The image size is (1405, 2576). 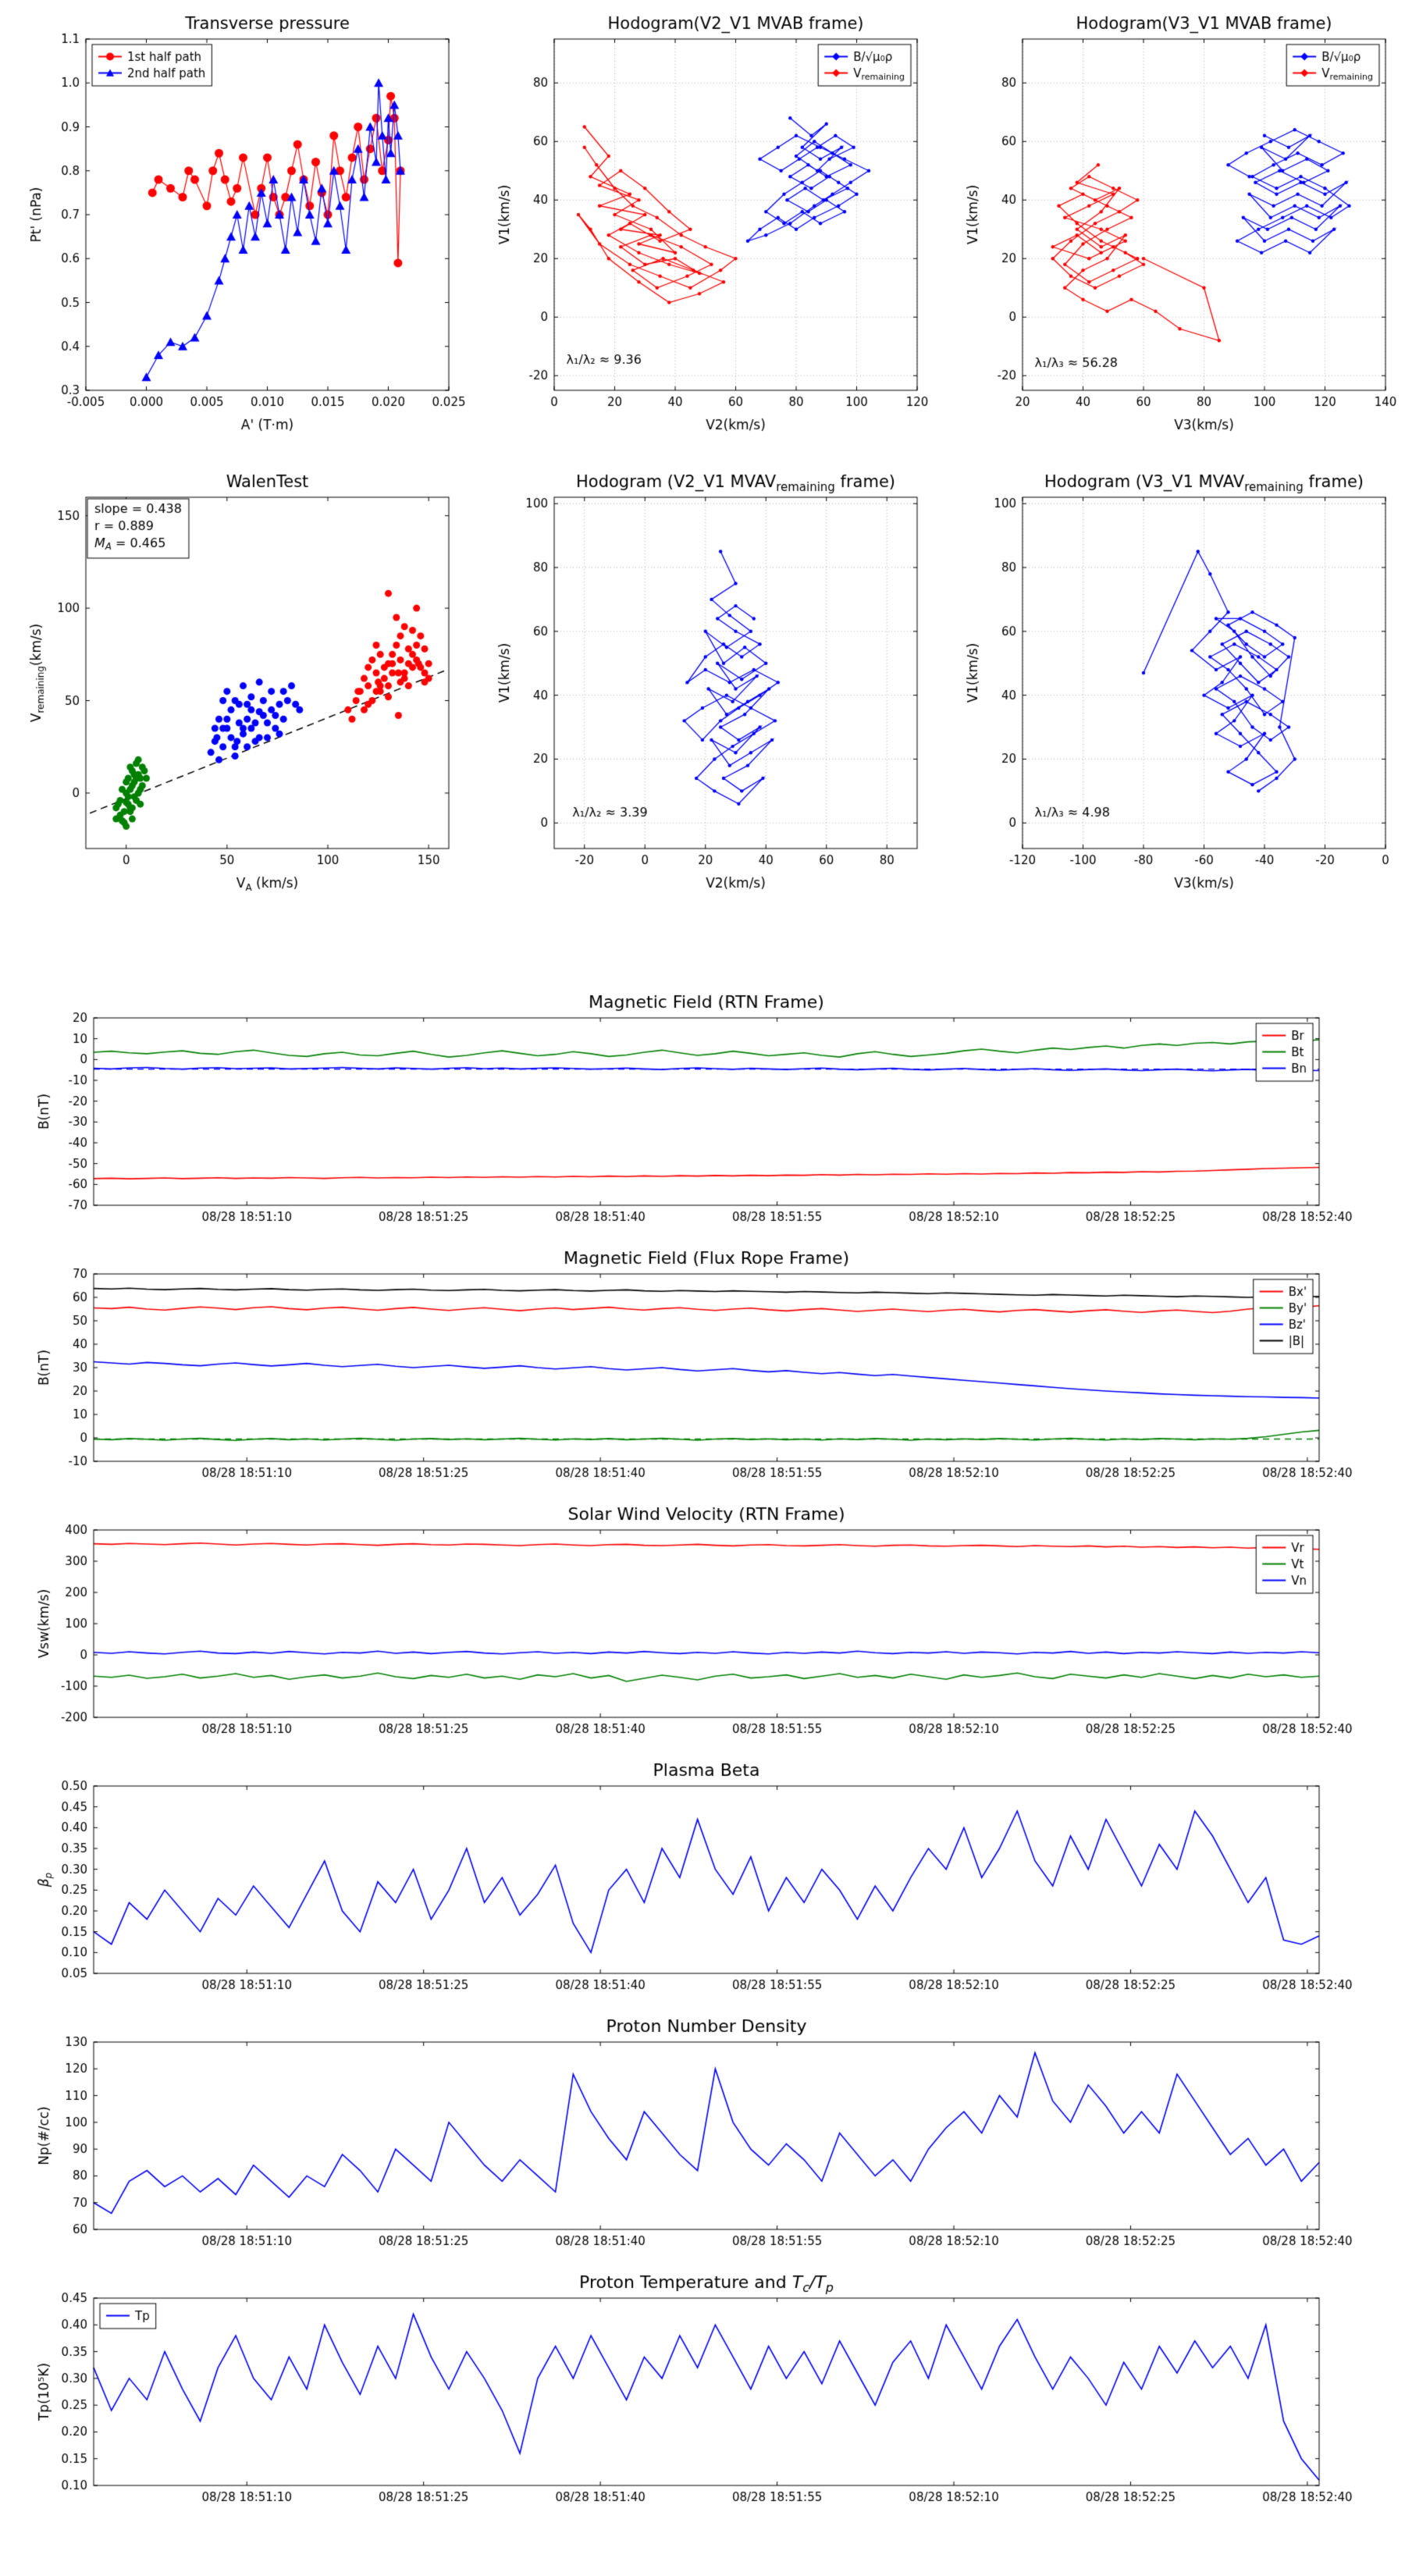 I want to click on plasma-beta-chart, so click(x=703, y=1883).